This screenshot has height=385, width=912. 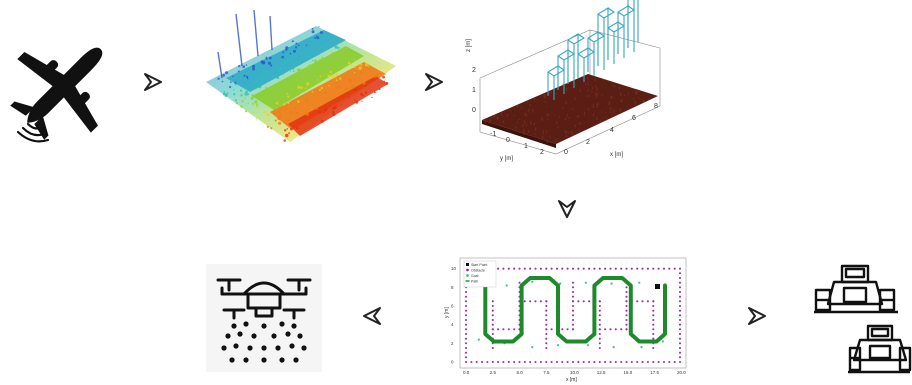 I want to click on x-tick: 15.0, so click(x=628, y=372).